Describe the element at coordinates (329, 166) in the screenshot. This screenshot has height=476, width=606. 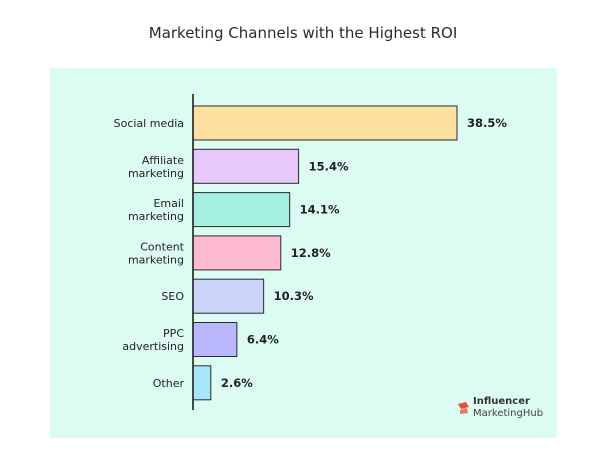
I see `value-label-1: 15.4%` at that location.